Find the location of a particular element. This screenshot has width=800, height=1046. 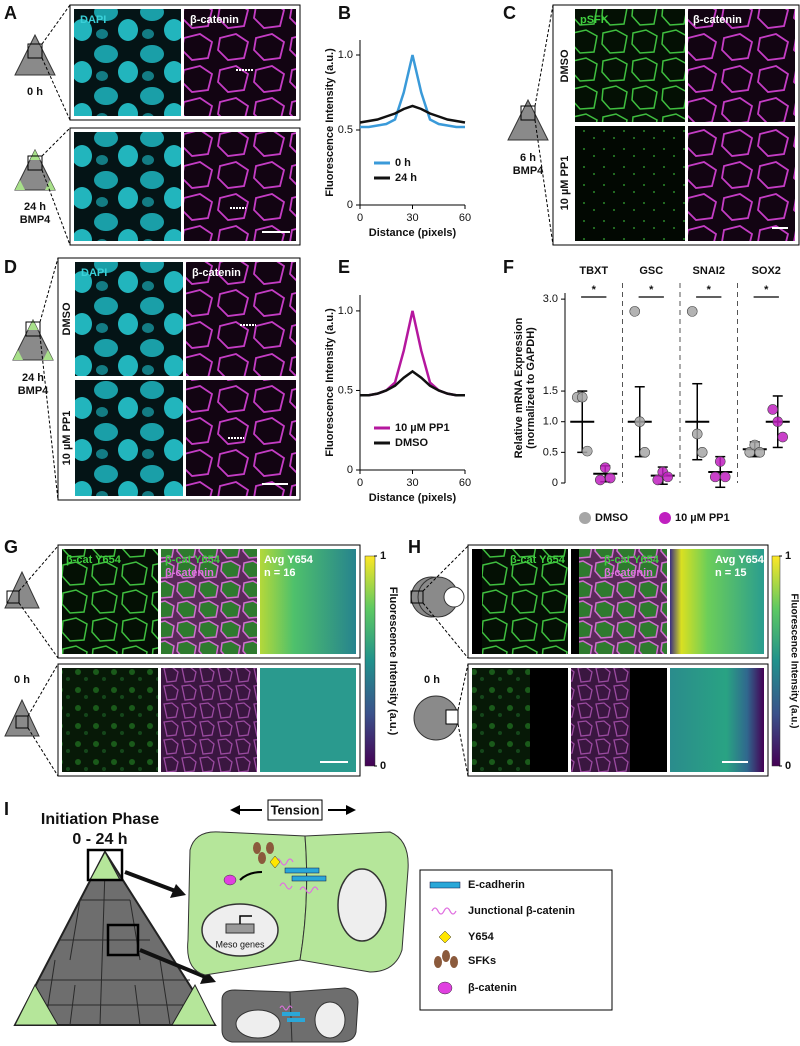

y-tick-label: 1.5 is located at coordinates (550, 391).